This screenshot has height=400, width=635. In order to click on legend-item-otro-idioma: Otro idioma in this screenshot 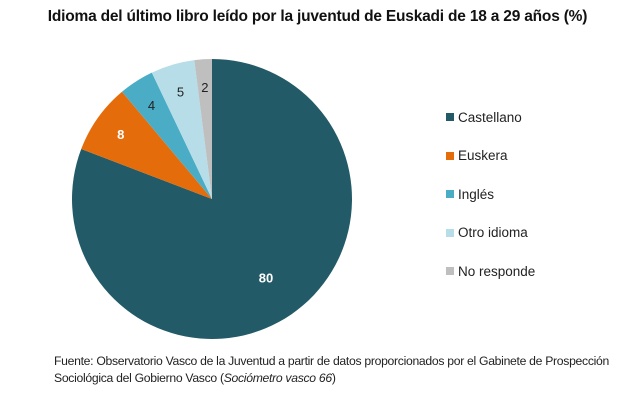, I will do `click(490, 233)`.